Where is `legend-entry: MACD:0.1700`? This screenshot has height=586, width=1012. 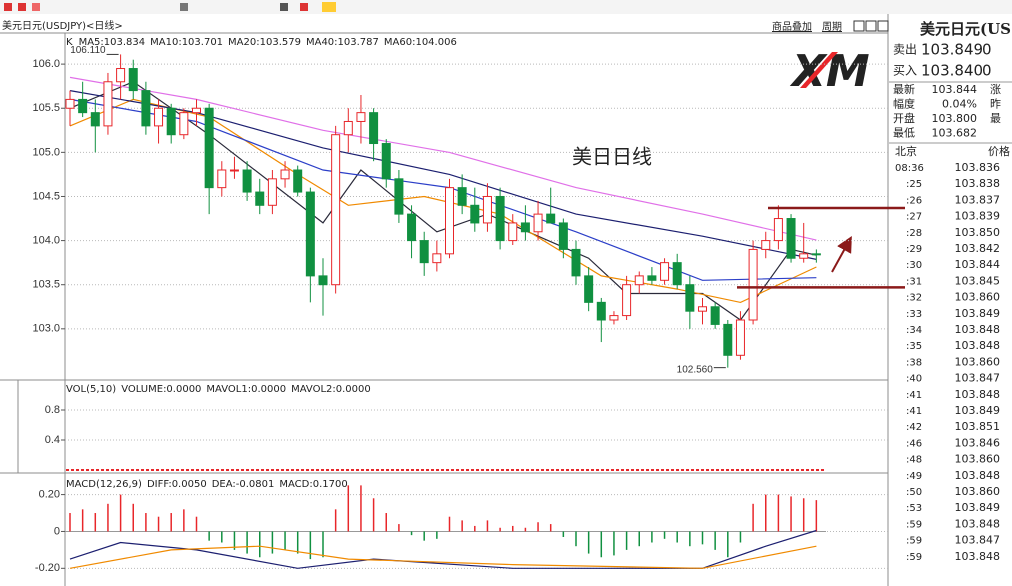 legend-entry: MACD:0.1700 is located at coordinates (313, 484).